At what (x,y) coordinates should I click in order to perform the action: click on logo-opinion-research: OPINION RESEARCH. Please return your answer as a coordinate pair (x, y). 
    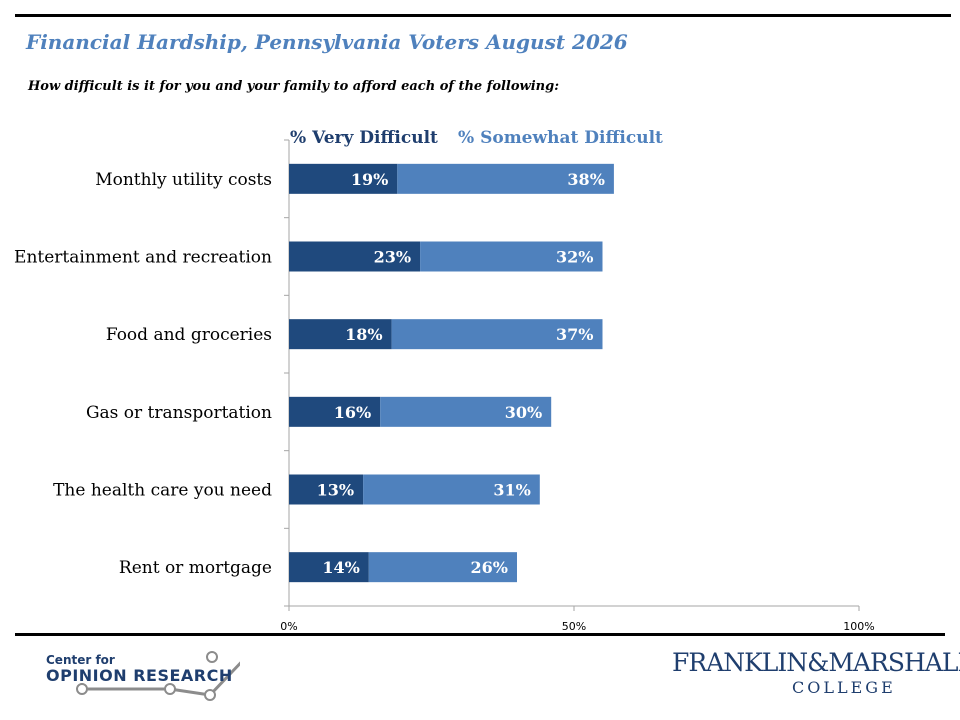
    Looking at the image, I should click on (139, 675).